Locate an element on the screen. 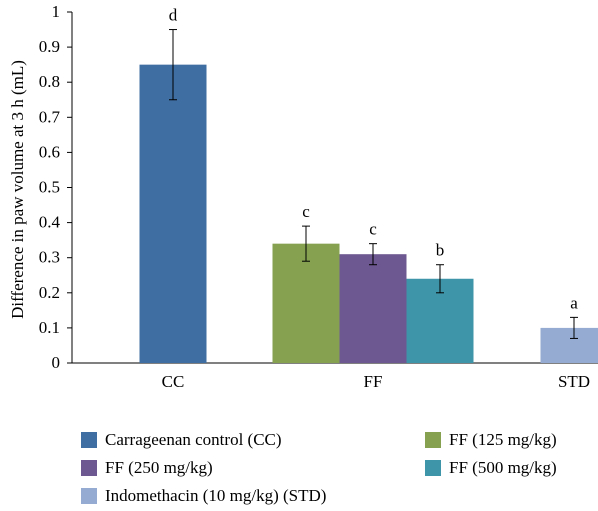 This screenshot has width=598, height=511. x-tick-label: STD is located at coordinates (574, 381).